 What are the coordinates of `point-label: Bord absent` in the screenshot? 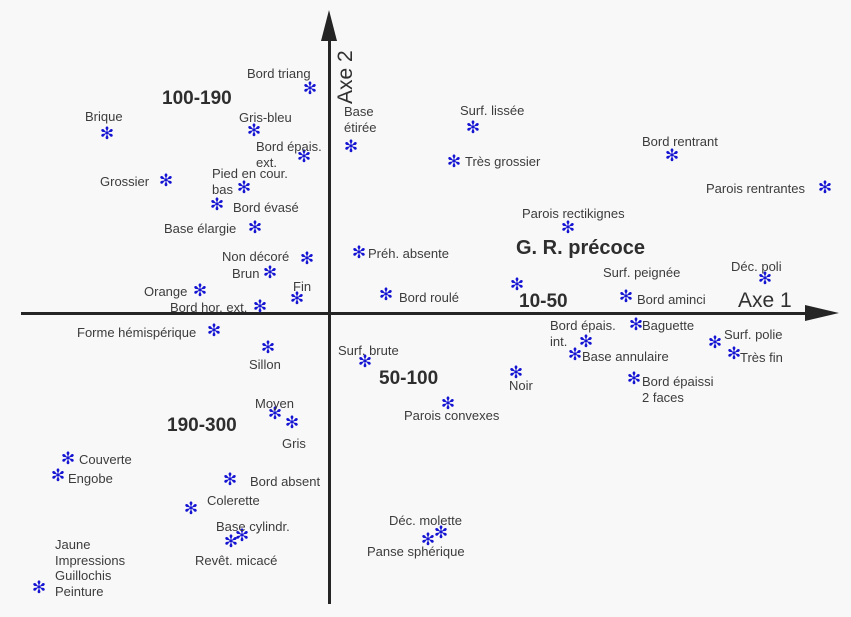 It's located at (285, 481).